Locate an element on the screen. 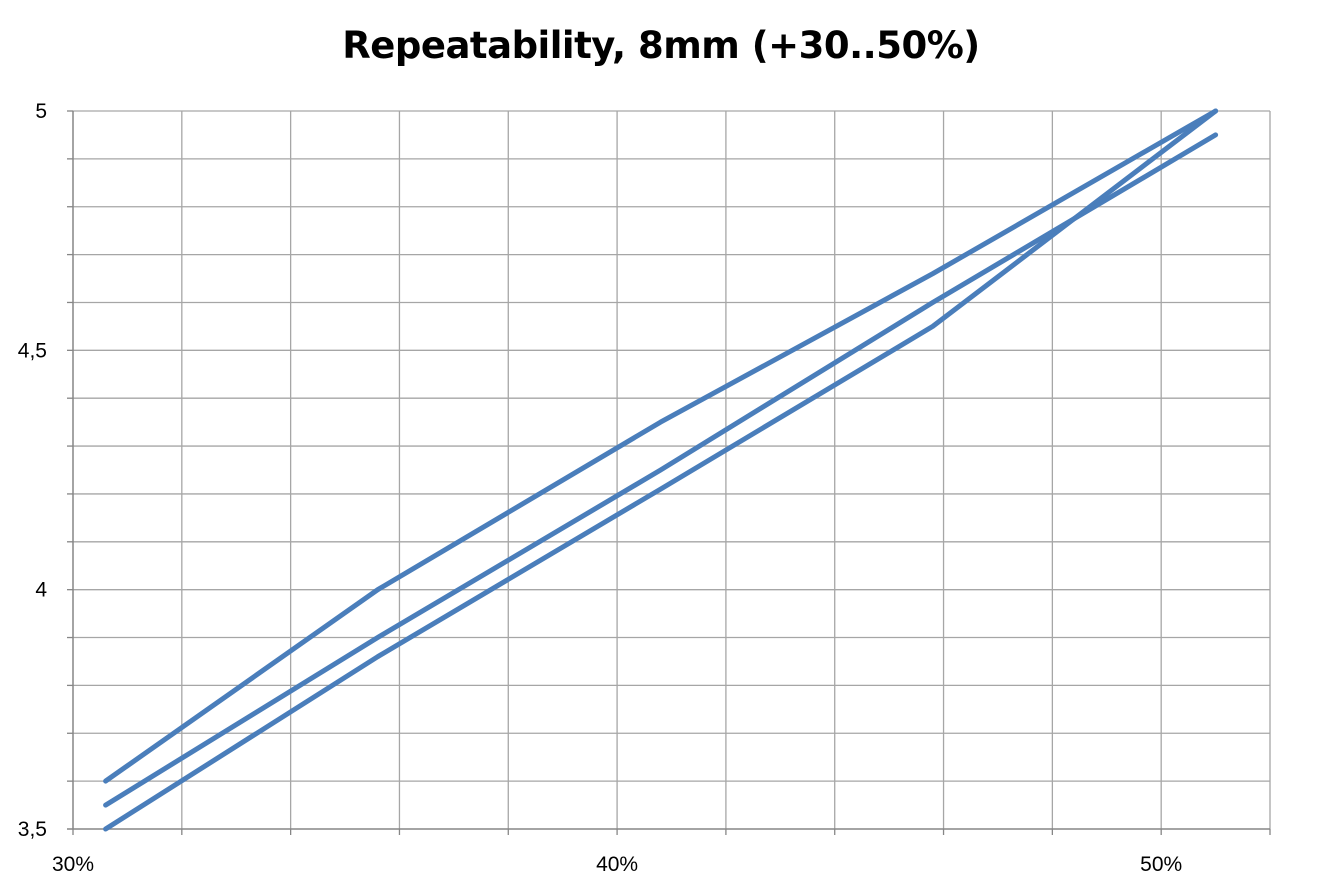  x-tick-label: 40% is located at coordinates (617, 864).